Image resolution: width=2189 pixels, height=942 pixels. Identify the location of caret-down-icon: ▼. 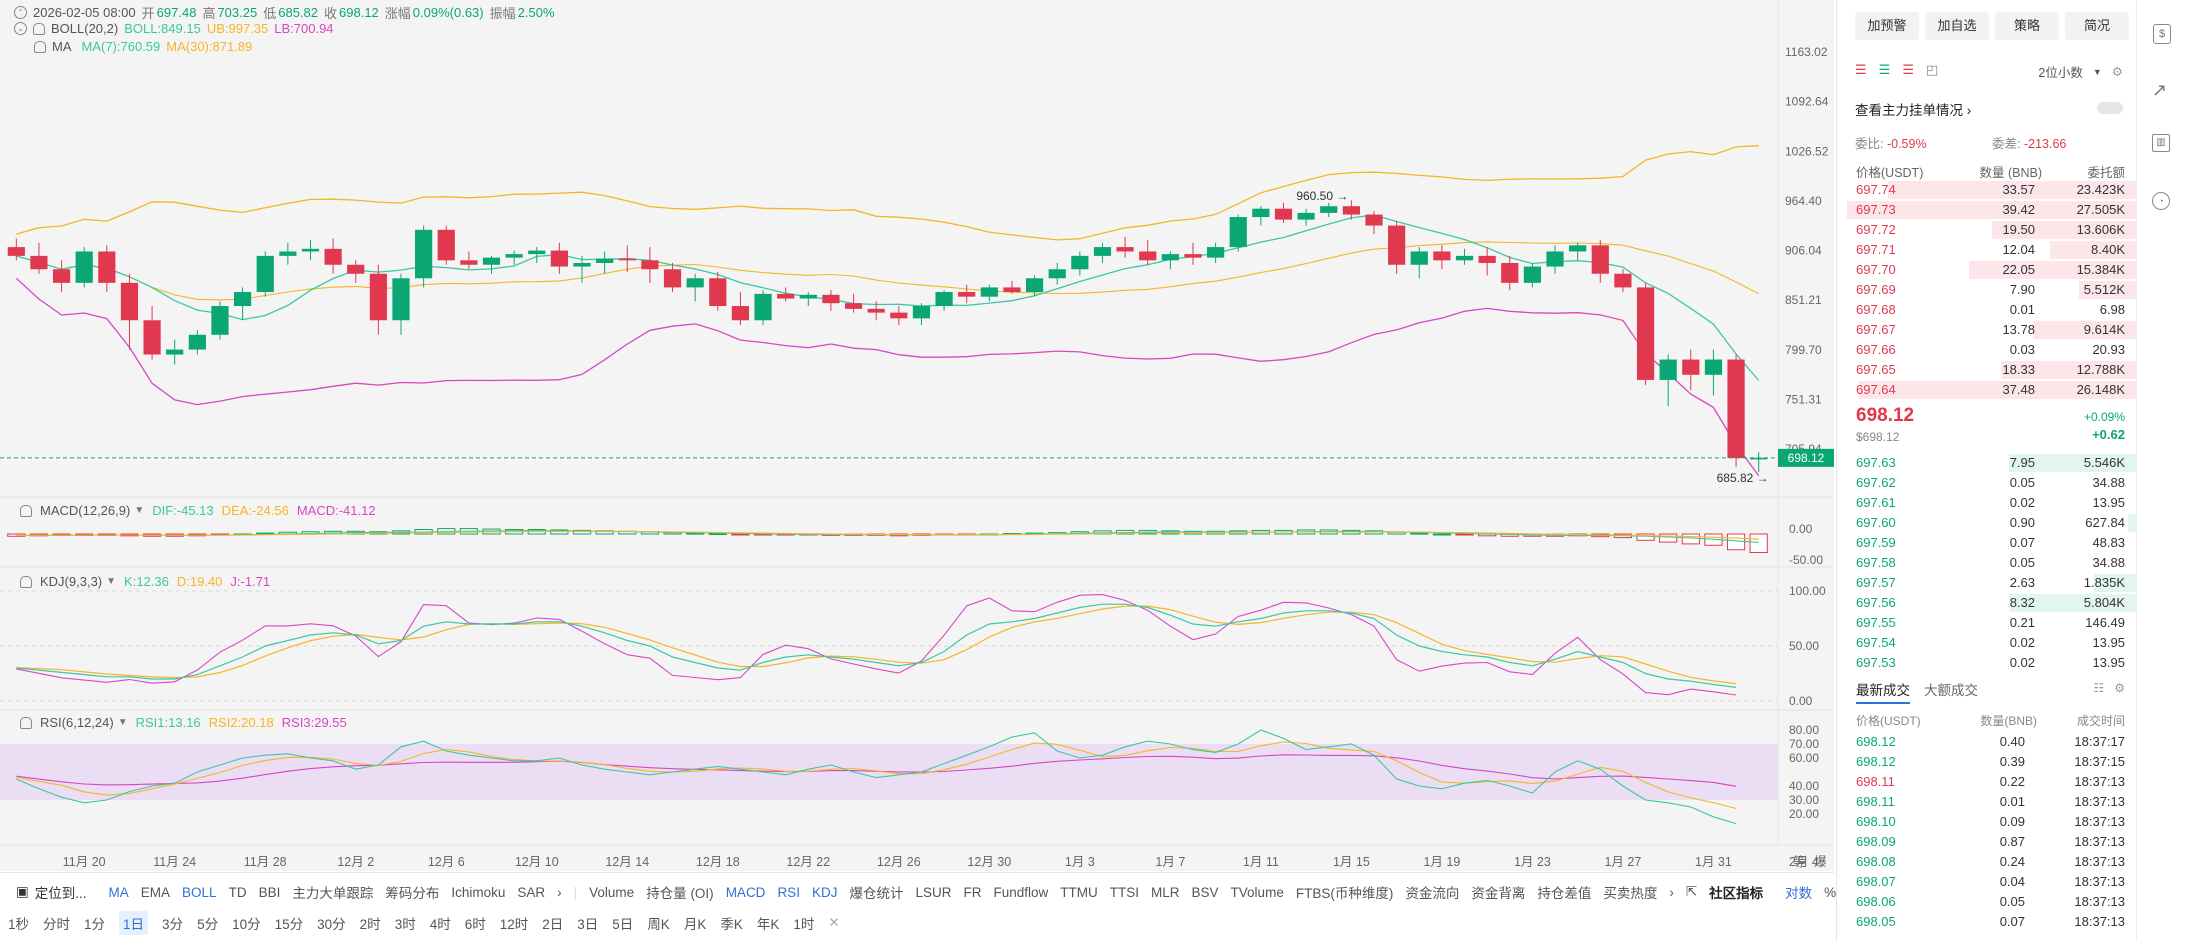
(2097, 71).